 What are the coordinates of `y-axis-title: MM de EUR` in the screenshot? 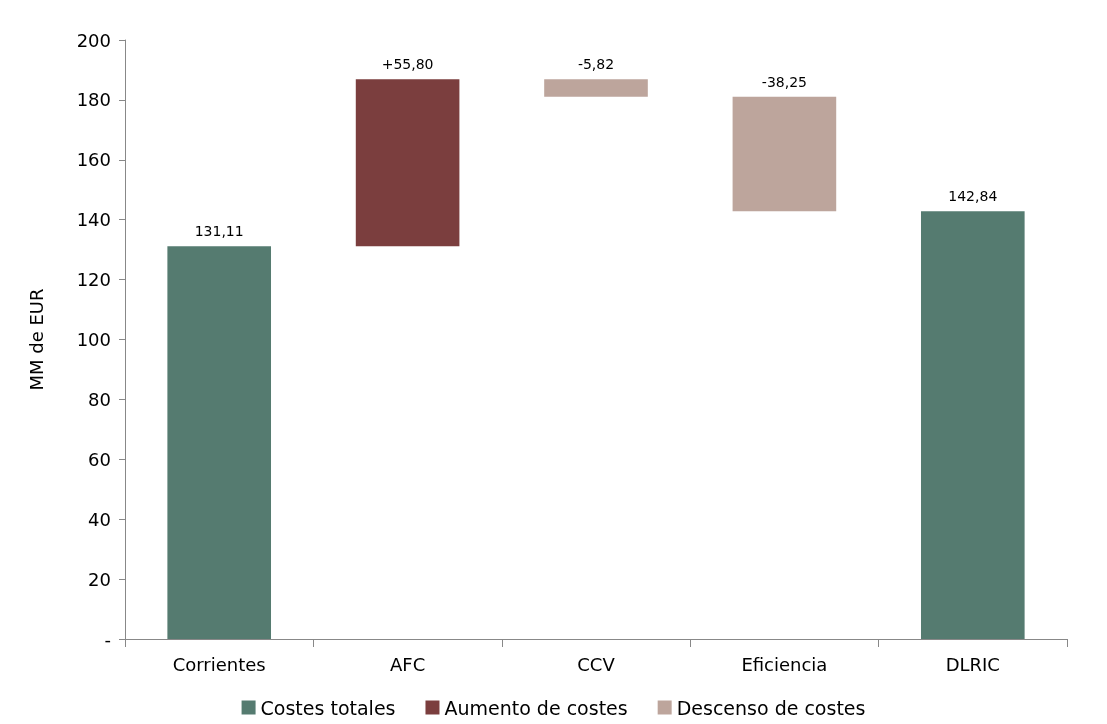 It's located at (36, 339).